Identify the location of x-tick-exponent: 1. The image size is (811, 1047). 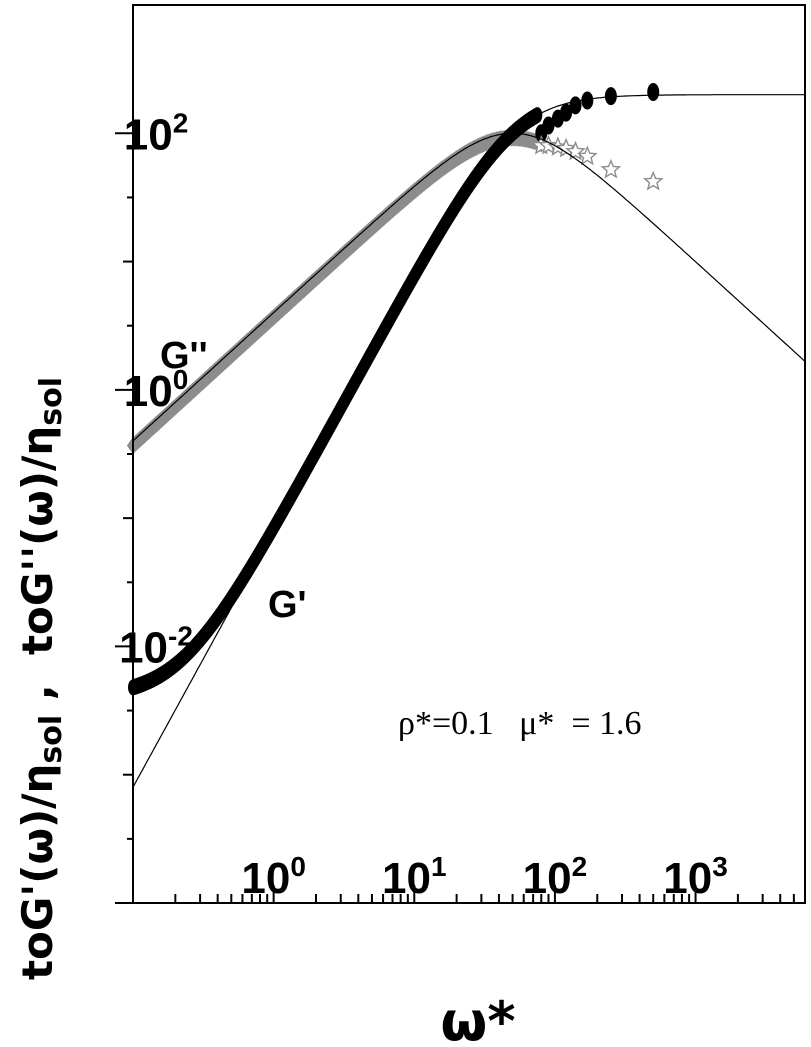
(439, 866).